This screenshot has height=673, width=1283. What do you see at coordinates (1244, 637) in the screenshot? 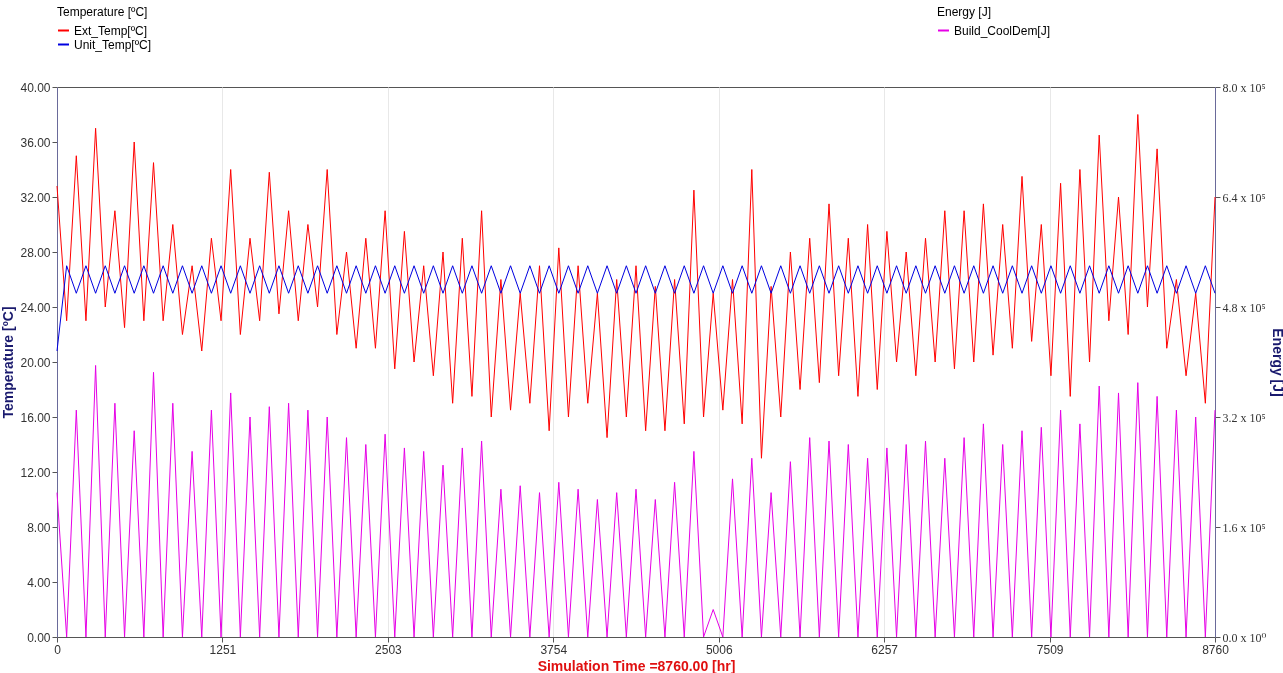
I see `y2-tick-label: 0.0 x 10⁰` at bounding box center [1244, 637].